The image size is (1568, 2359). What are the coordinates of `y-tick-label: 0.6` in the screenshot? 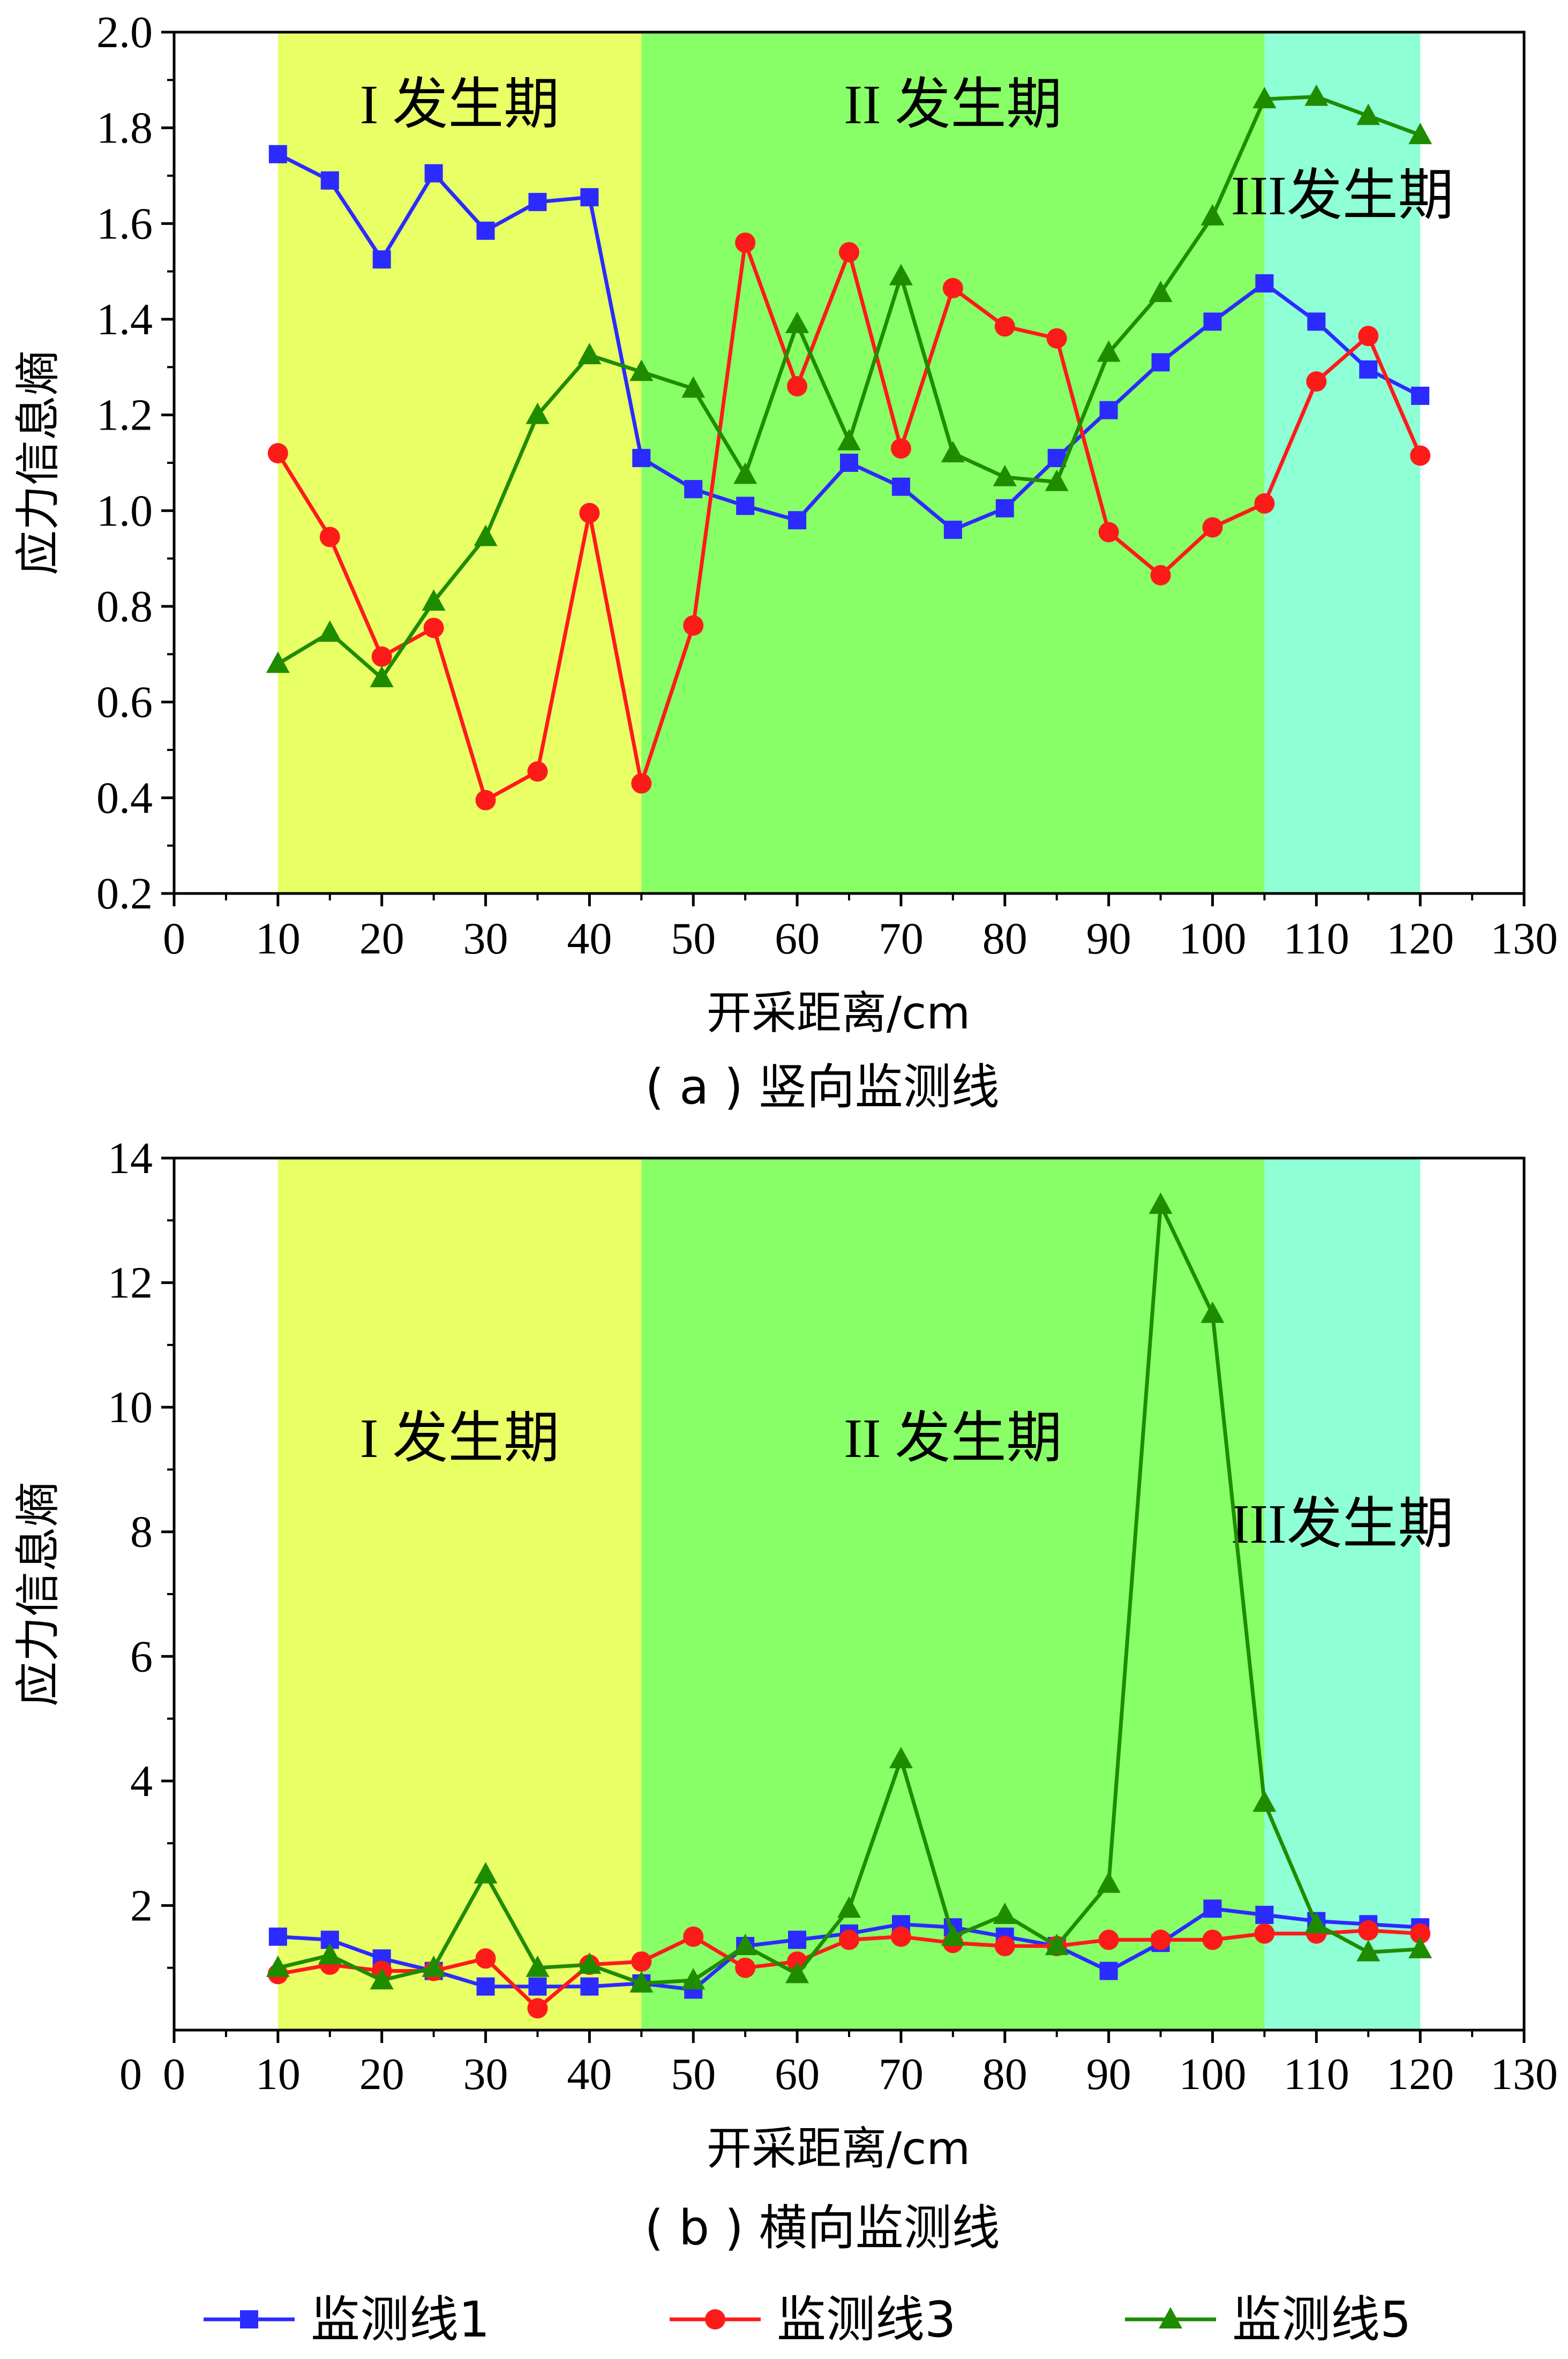 It's located at (124, 703).